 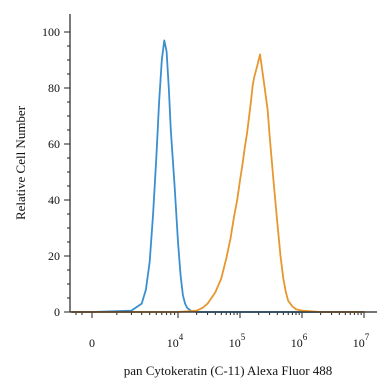 What do you see at coordinates (20, 162) in the screenshot?
I see `y-axis-title: Relative Cell Number` at bounding box center [20, 162].